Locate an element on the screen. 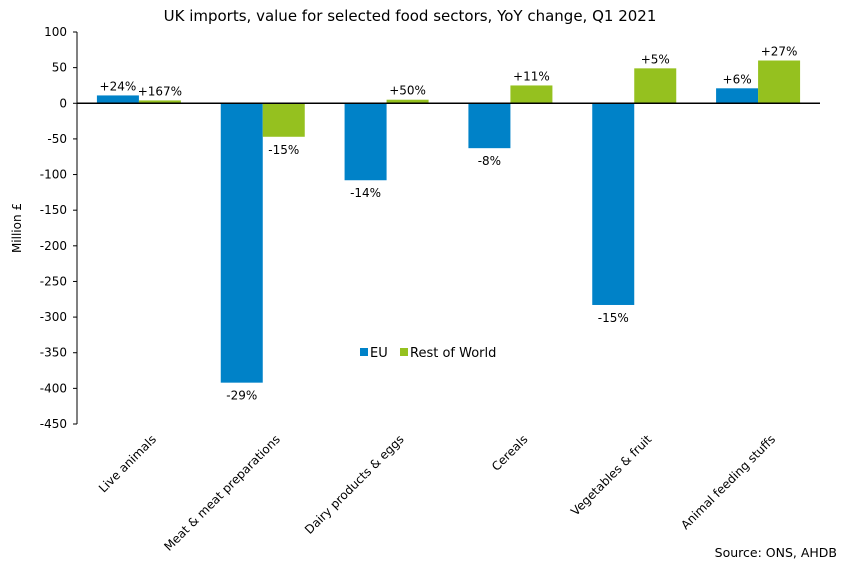 The height and width of the screenshot is (564, 851). legend-swatch-eu is located at coordinates (364, 352).